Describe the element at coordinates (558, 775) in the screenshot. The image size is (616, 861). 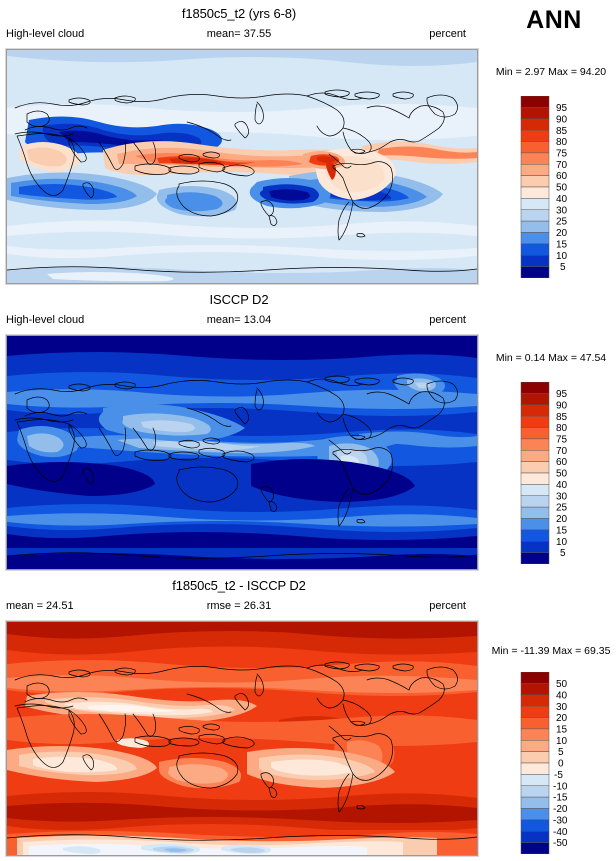
I see `cbar-tick: -5` at that location.